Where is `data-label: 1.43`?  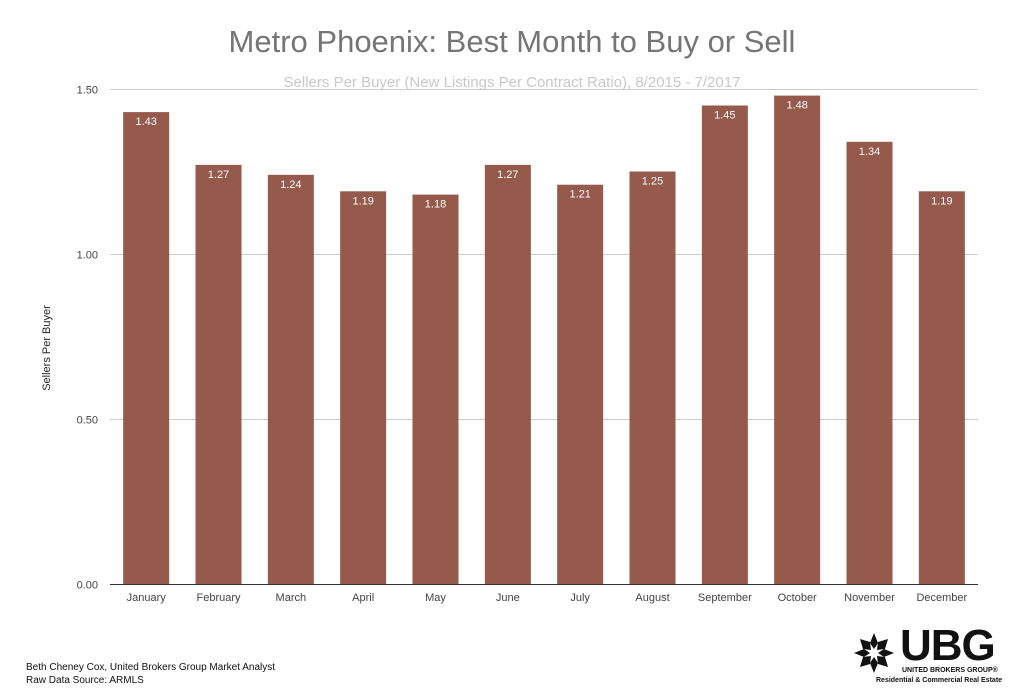
data-label: 1.43 is located at coordinates (145, 122).